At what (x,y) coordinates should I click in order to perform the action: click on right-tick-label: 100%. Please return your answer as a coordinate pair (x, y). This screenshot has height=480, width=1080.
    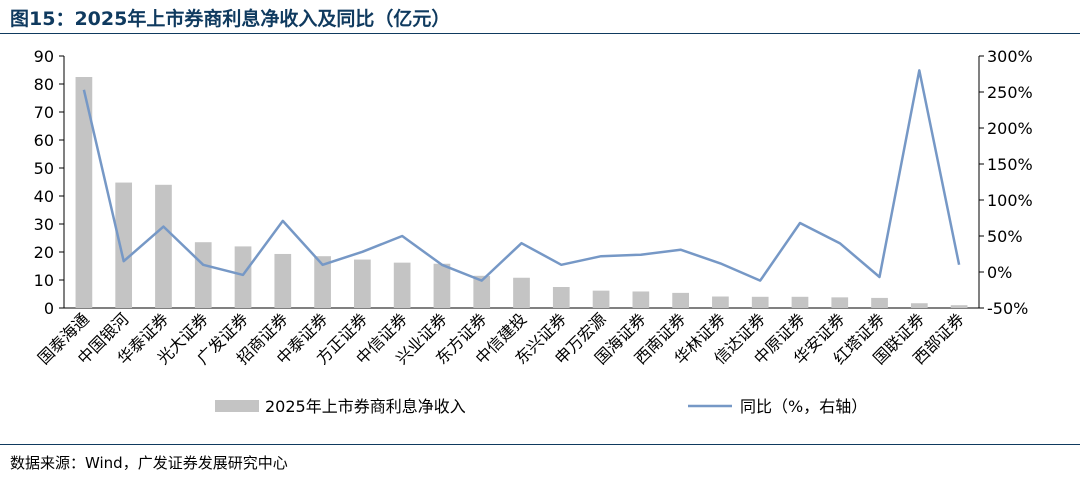
    Looking at the image, I should click on (1010, 200).